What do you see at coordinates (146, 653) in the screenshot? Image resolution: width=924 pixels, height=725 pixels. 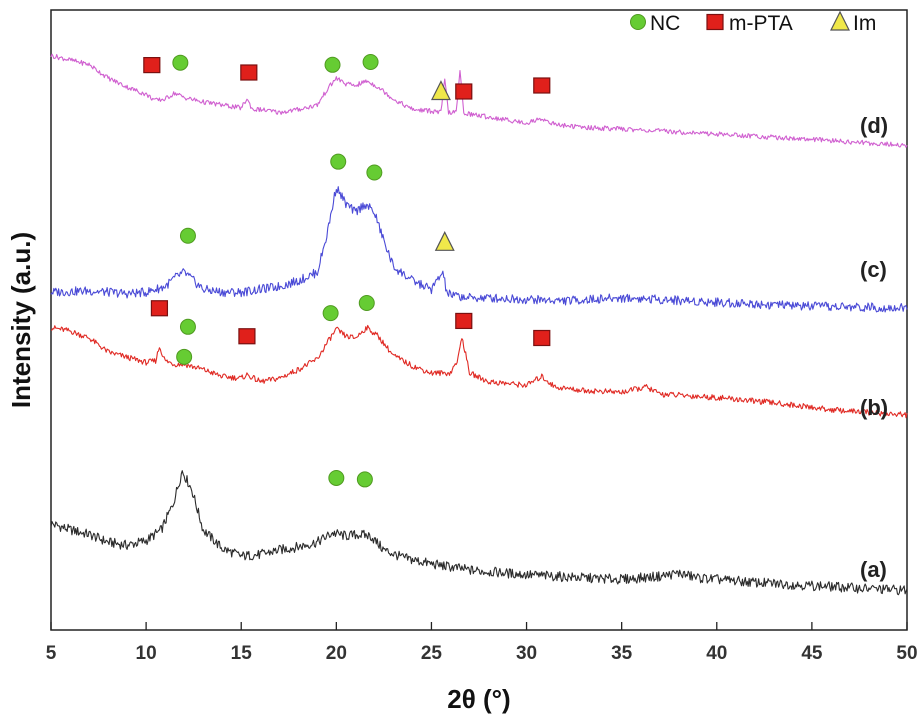 I see `x-tick-label-1: 10` at bounding box center [146, 653].